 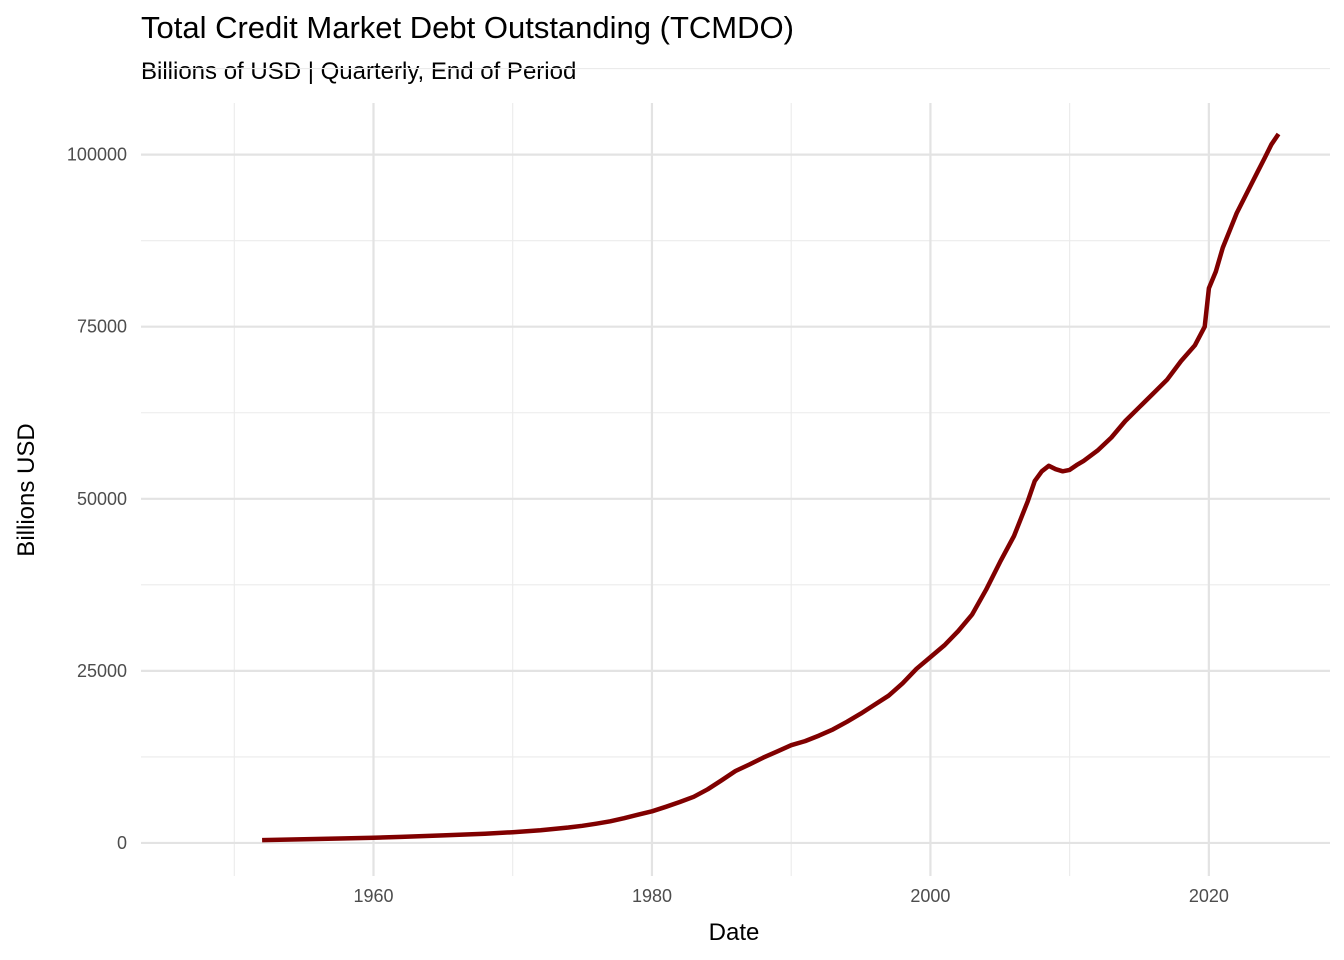 I want to click on y-tick-label: 75000, so click(x=102, y=327).